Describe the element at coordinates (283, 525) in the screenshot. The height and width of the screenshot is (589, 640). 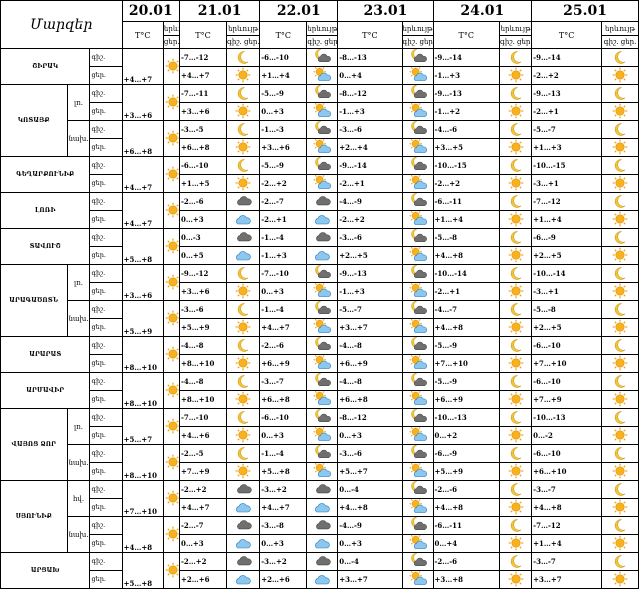
I see `night-temp: -3…-8` at that location.